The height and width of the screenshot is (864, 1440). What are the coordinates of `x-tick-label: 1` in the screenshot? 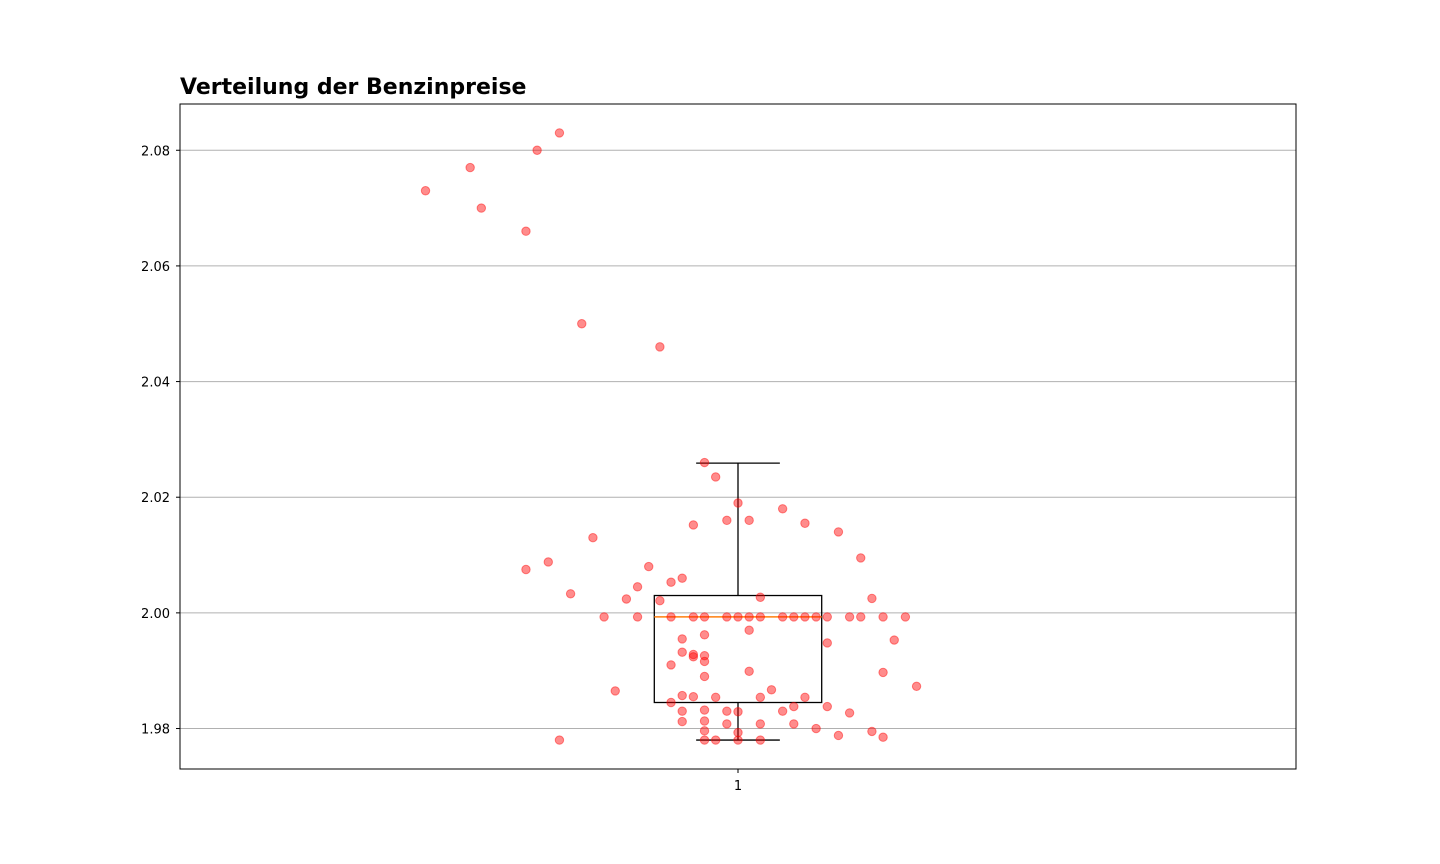 It's located at (738, 786).